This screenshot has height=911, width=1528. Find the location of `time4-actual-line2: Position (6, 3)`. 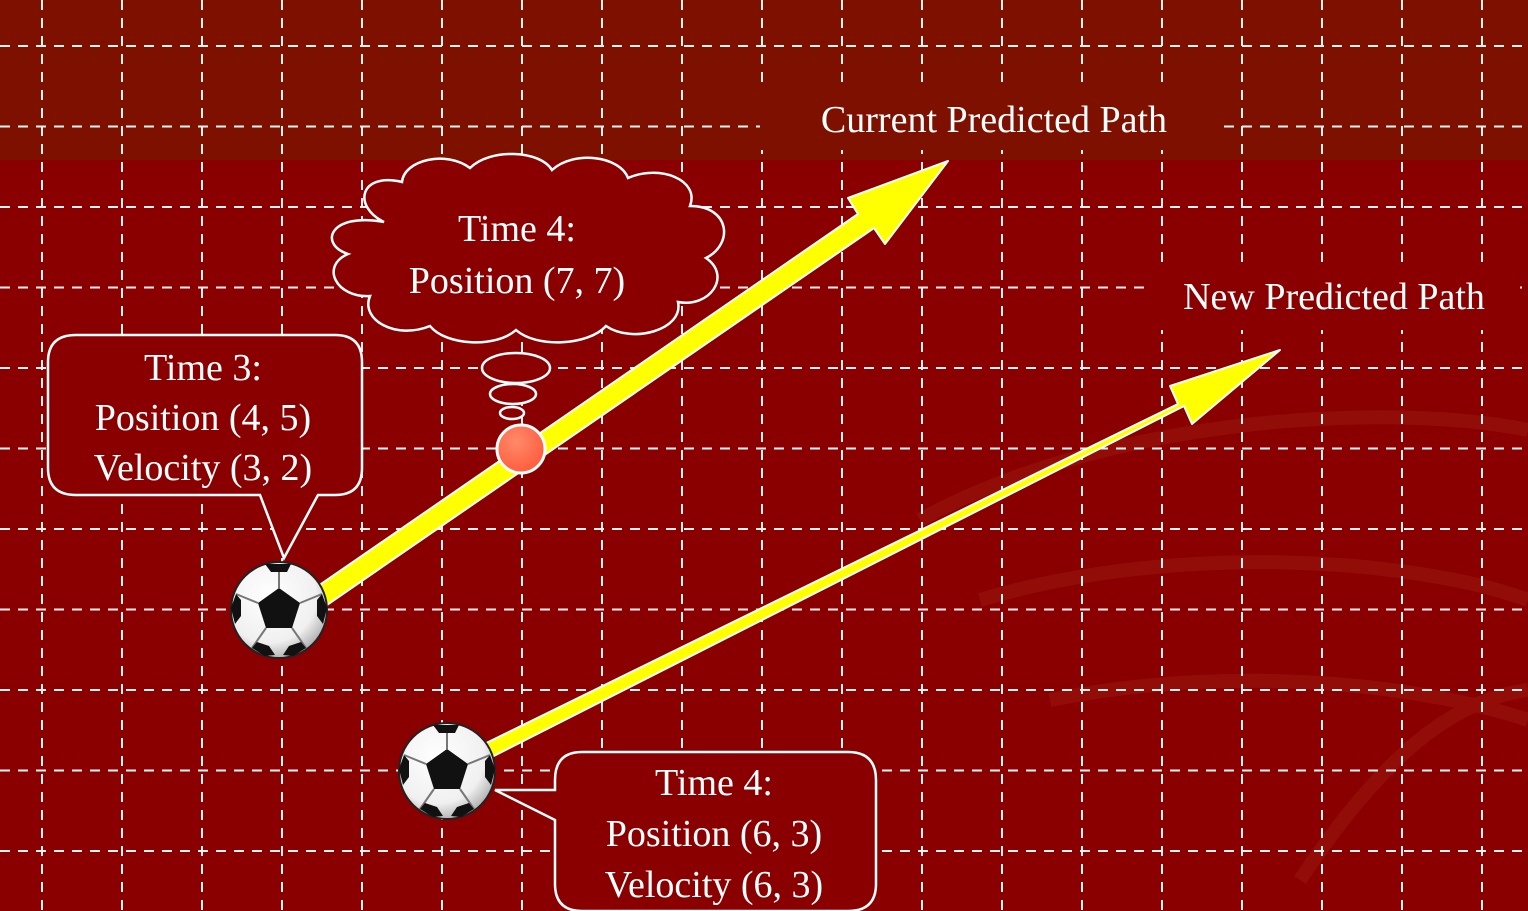

time4-actual-line2: Position (6, 3) is located at coordinates (714, 834).